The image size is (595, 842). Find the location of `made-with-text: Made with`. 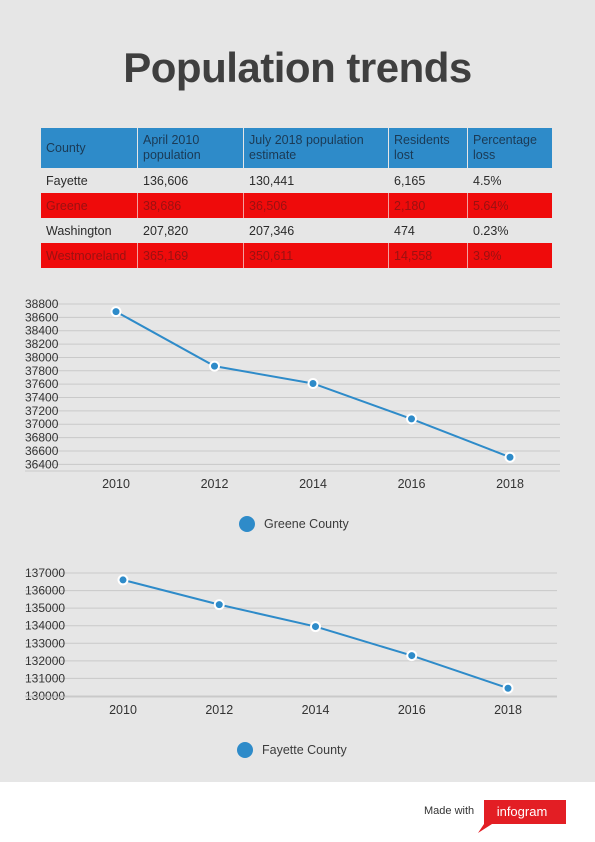

made-with-text: Made with is located at coordinates (449, 811).